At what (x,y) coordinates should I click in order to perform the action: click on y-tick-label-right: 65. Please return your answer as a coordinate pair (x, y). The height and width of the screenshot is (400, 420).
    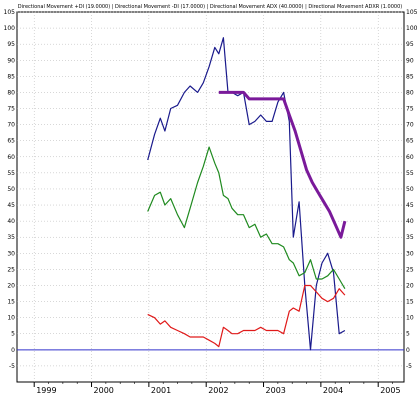
    Looking at the image, I should click on (410, 141).